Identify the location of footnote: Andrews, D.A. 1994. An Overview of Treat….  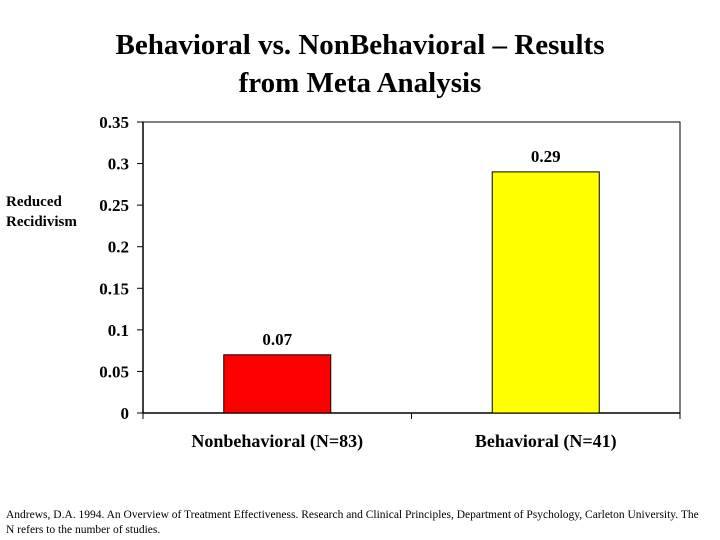
(352, 522).